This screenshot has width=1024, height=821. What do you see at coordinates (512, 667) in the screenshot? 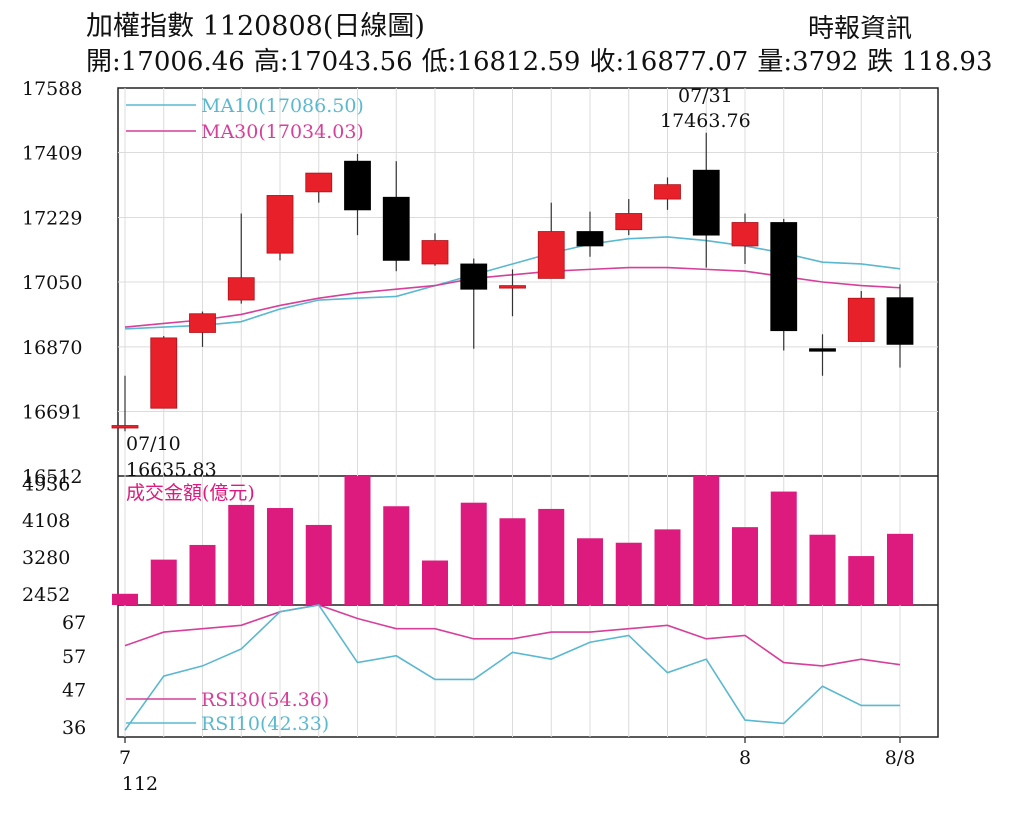
I see `rsi10-line` at bounding box center [512, 667].